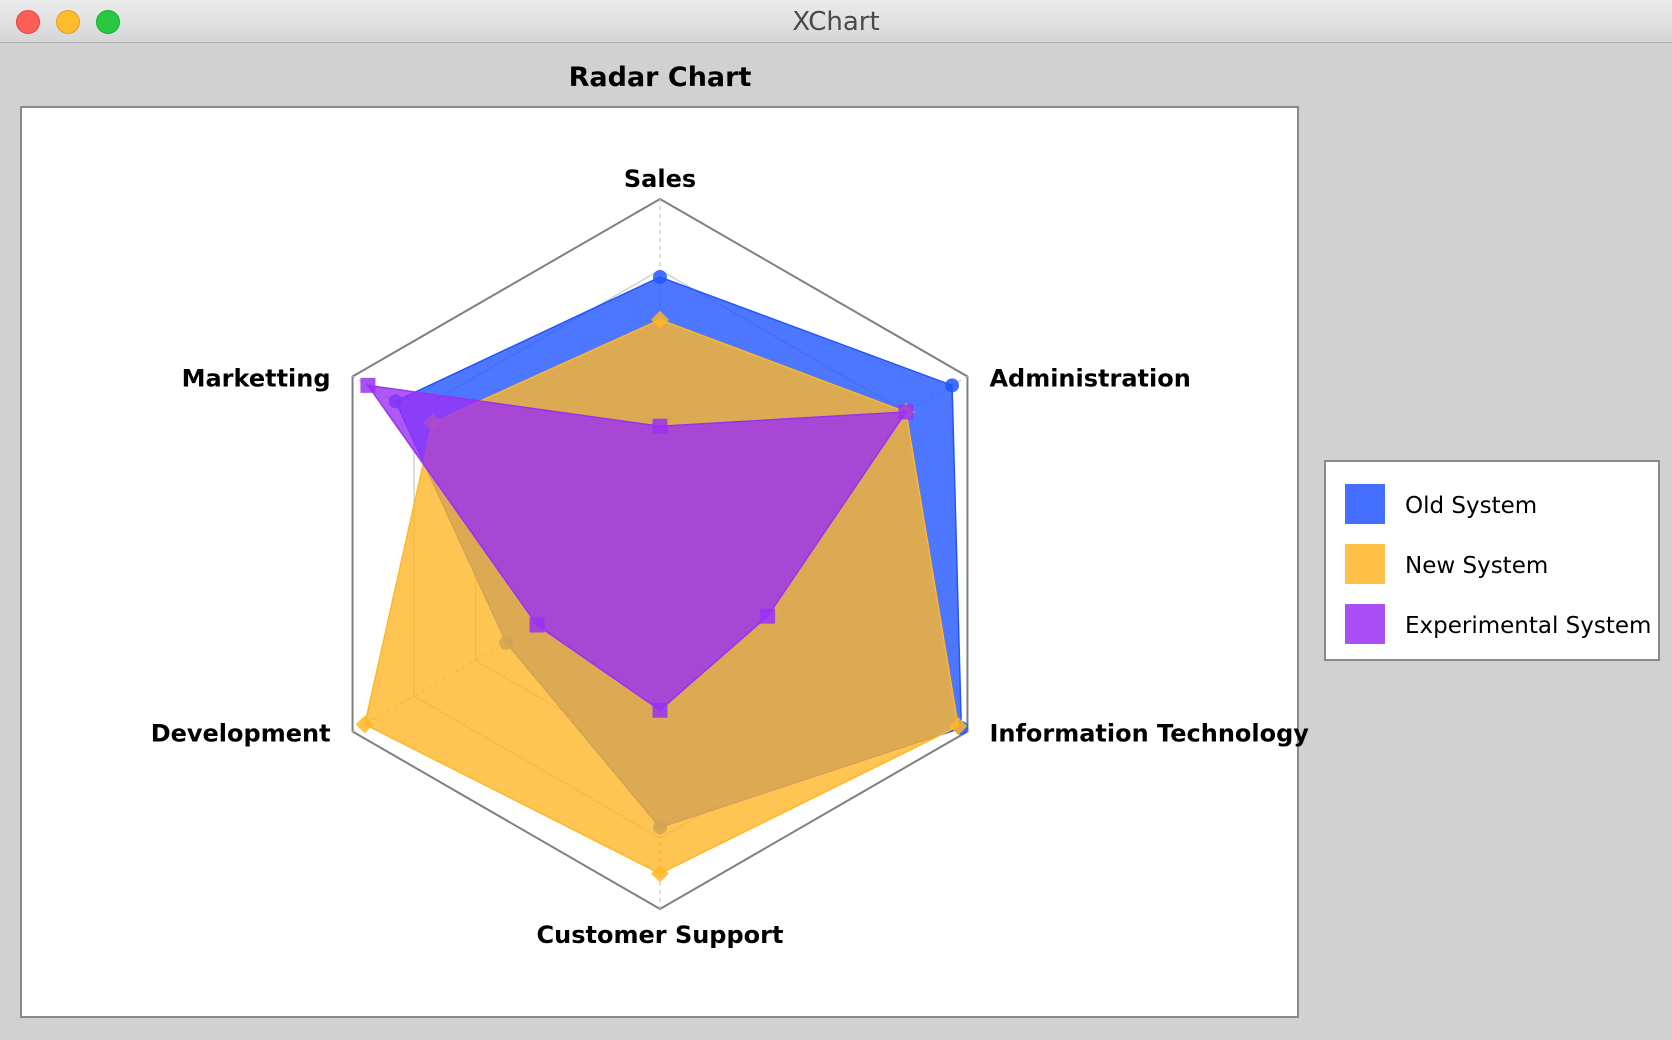  What do you see at coordinates (660, 426) in the screenshot?
I see `data-point-experimental-system-sales` at bounding box center [660, 426].